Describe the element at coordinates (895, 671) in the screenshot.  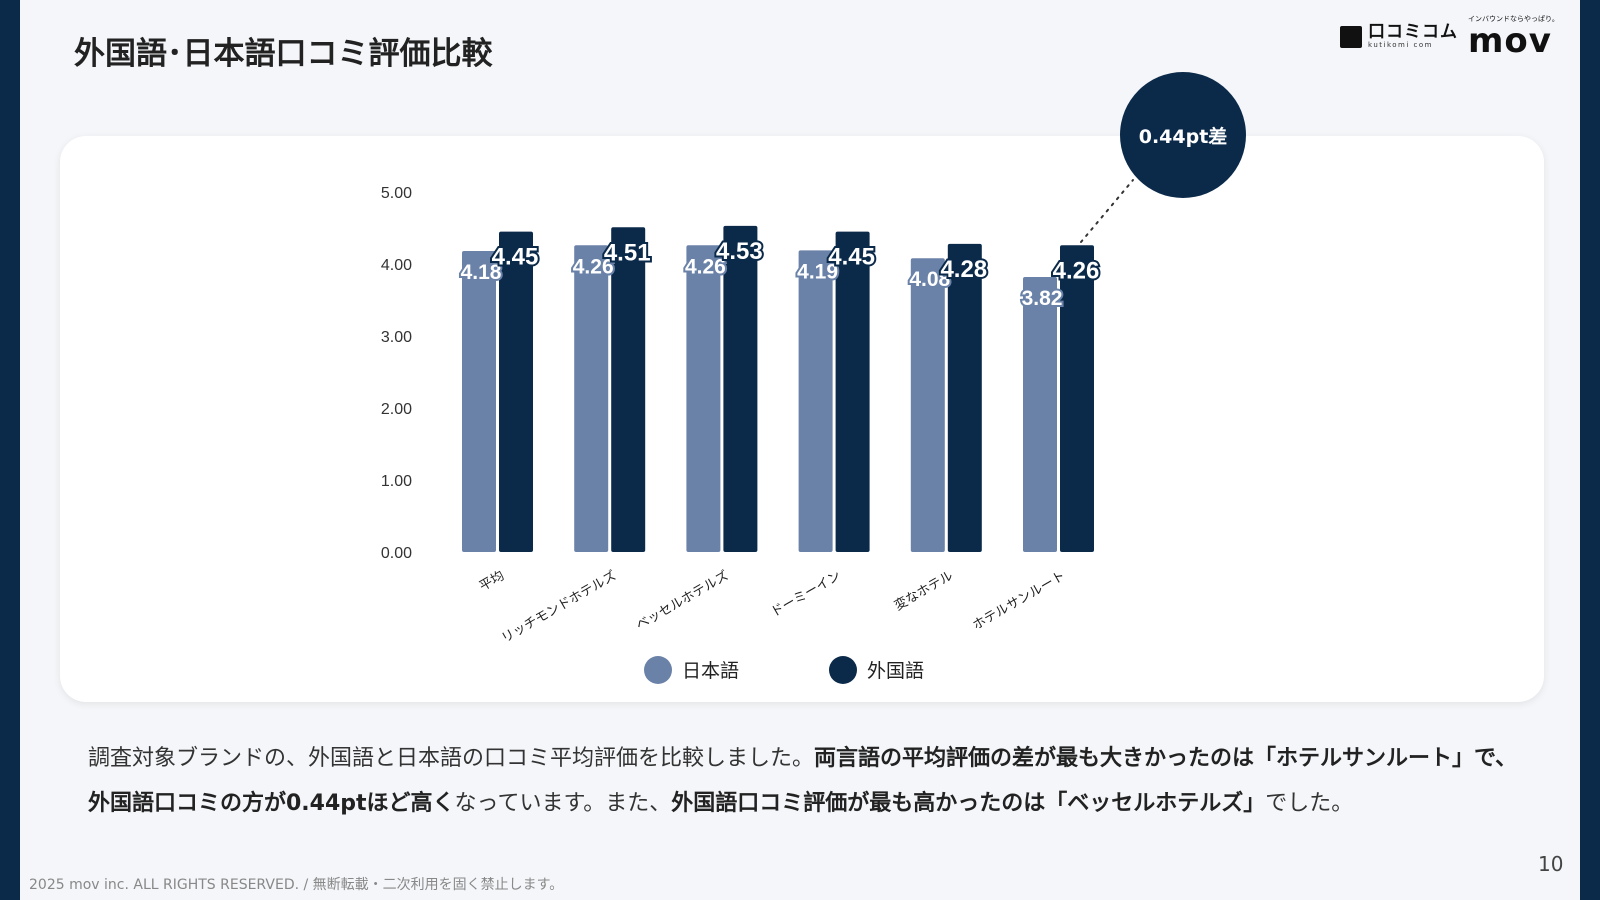
I see `legend-label: 外国語` at that location.